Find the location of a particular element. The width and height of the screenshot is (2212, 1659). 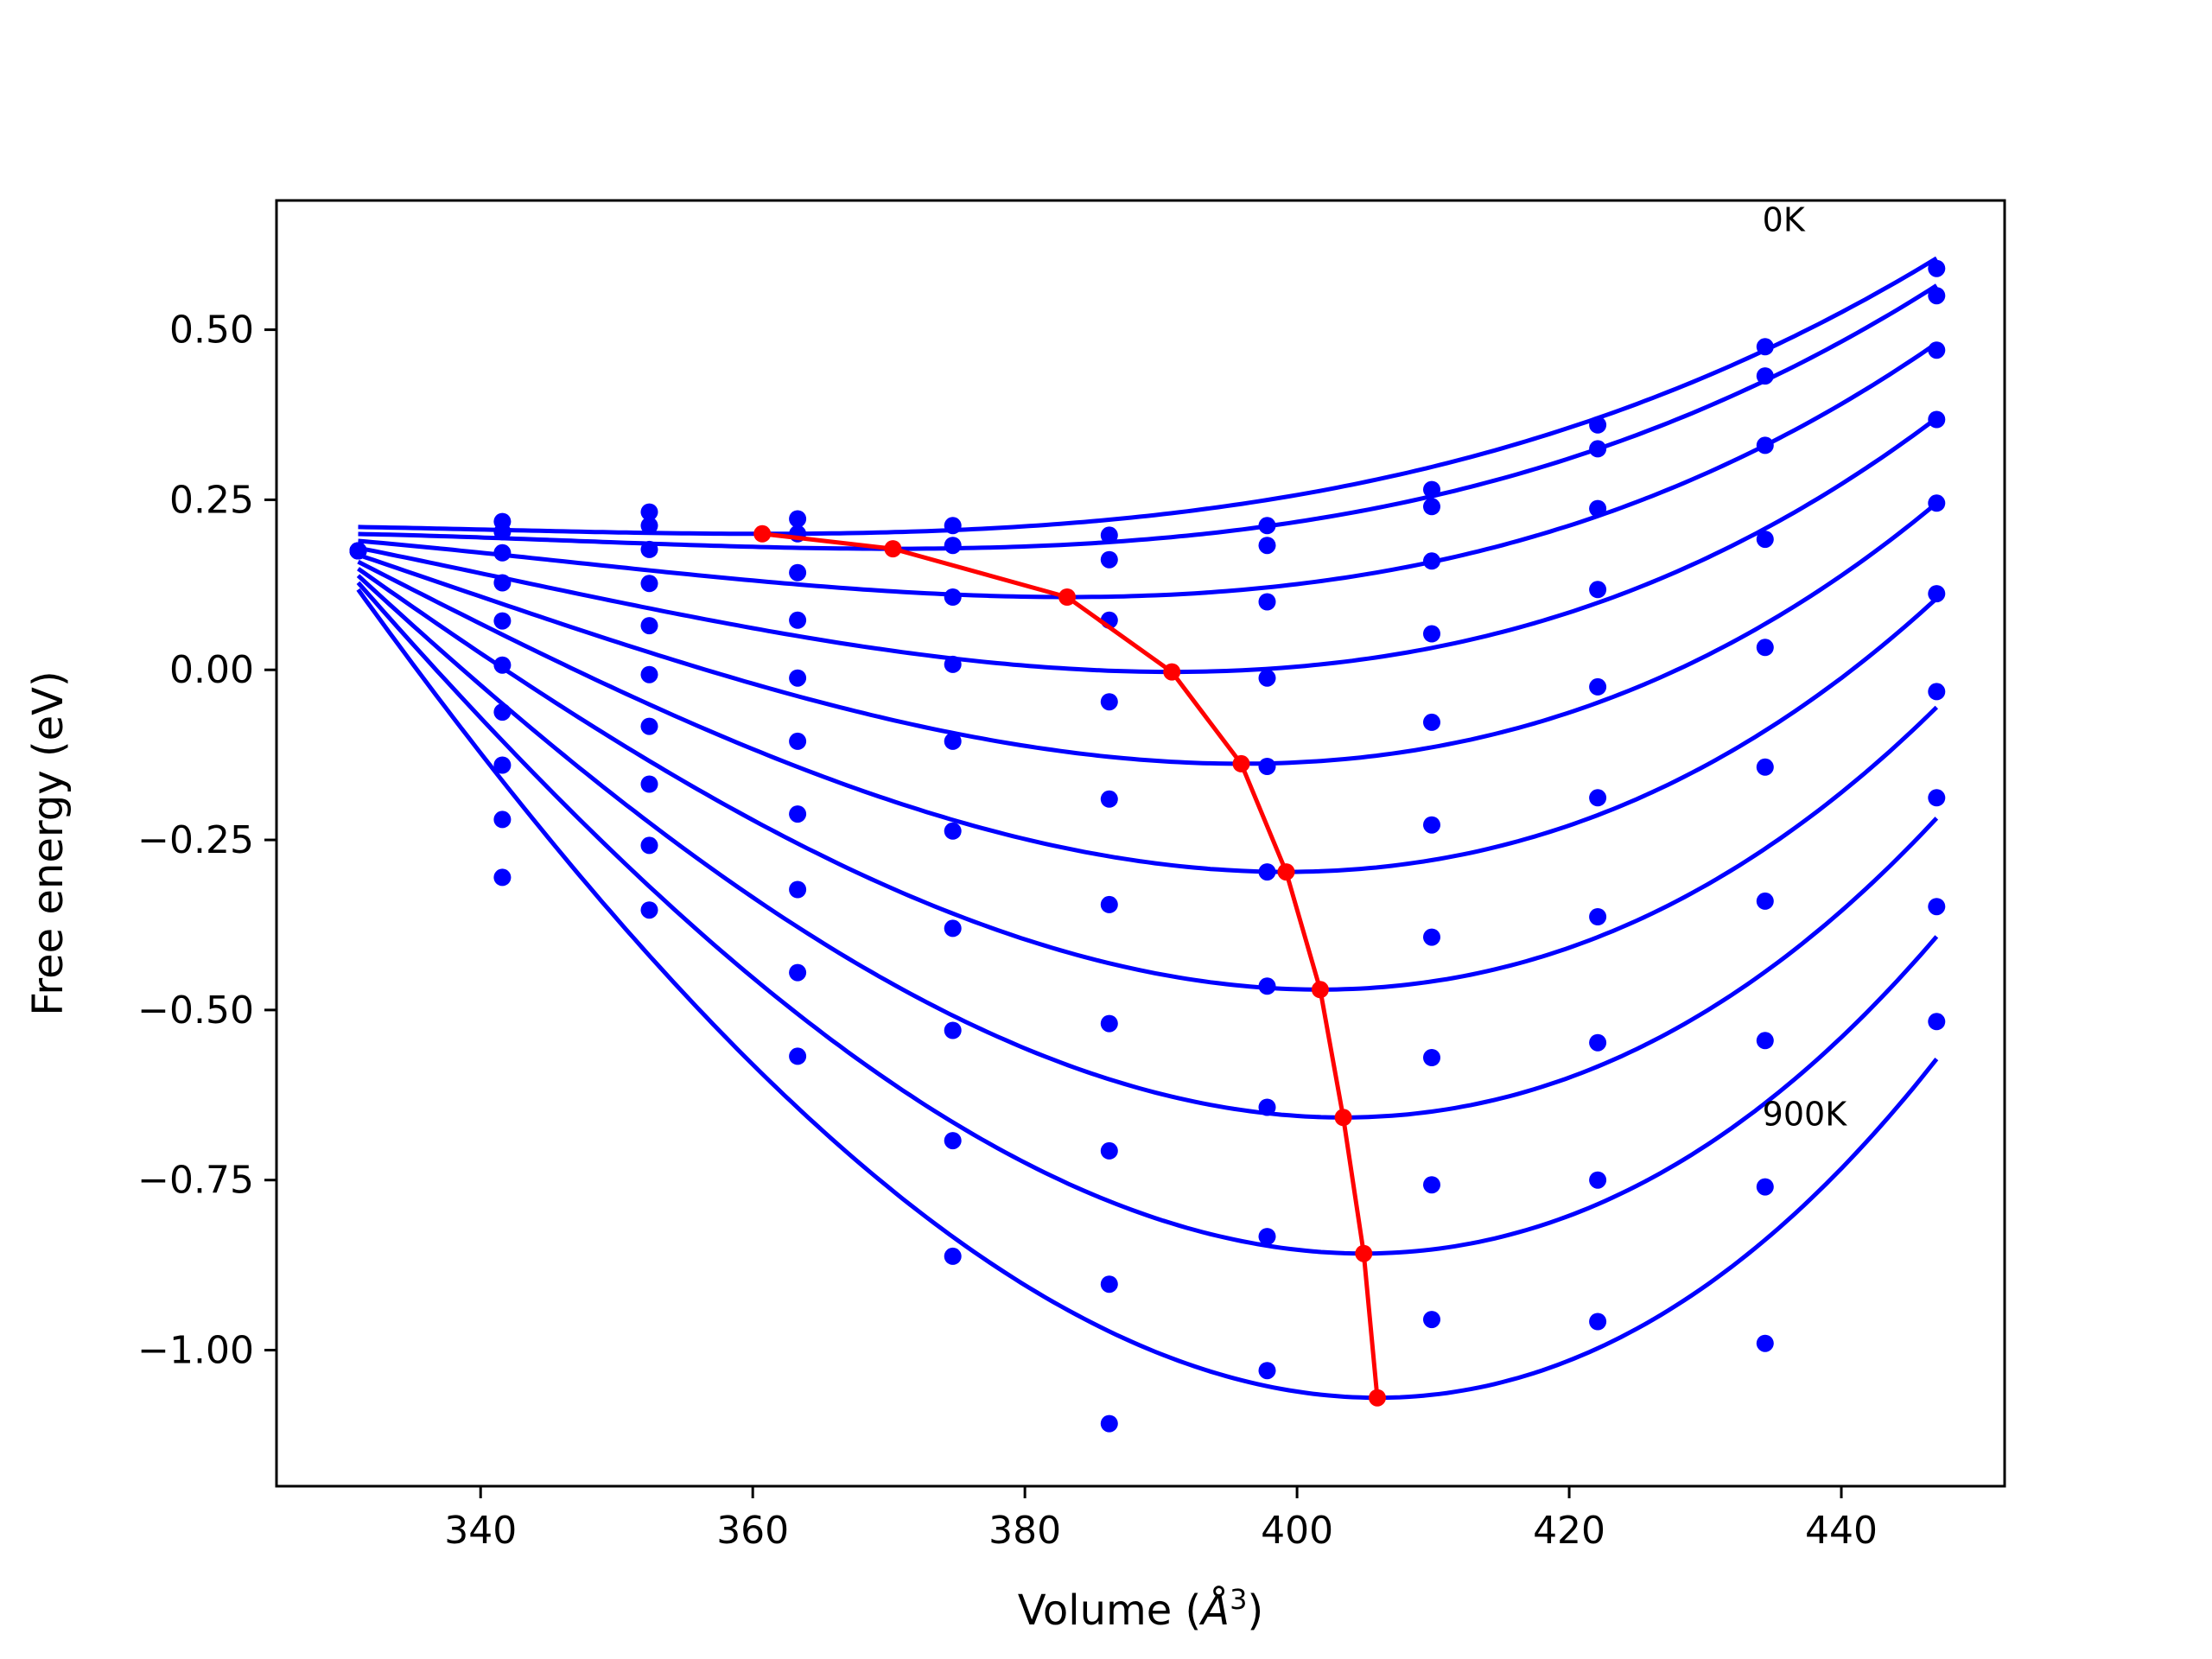

y-tick-label: 0.50 is located at coordinates (211, 330).